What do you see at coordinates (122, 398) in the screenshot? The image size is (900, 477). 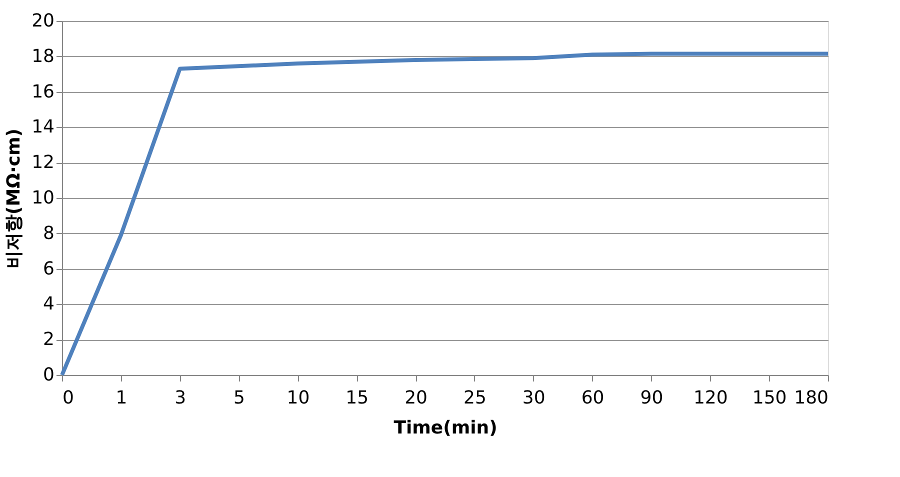 I see `x-tick-label: 1` at bounding box center [122, 398].